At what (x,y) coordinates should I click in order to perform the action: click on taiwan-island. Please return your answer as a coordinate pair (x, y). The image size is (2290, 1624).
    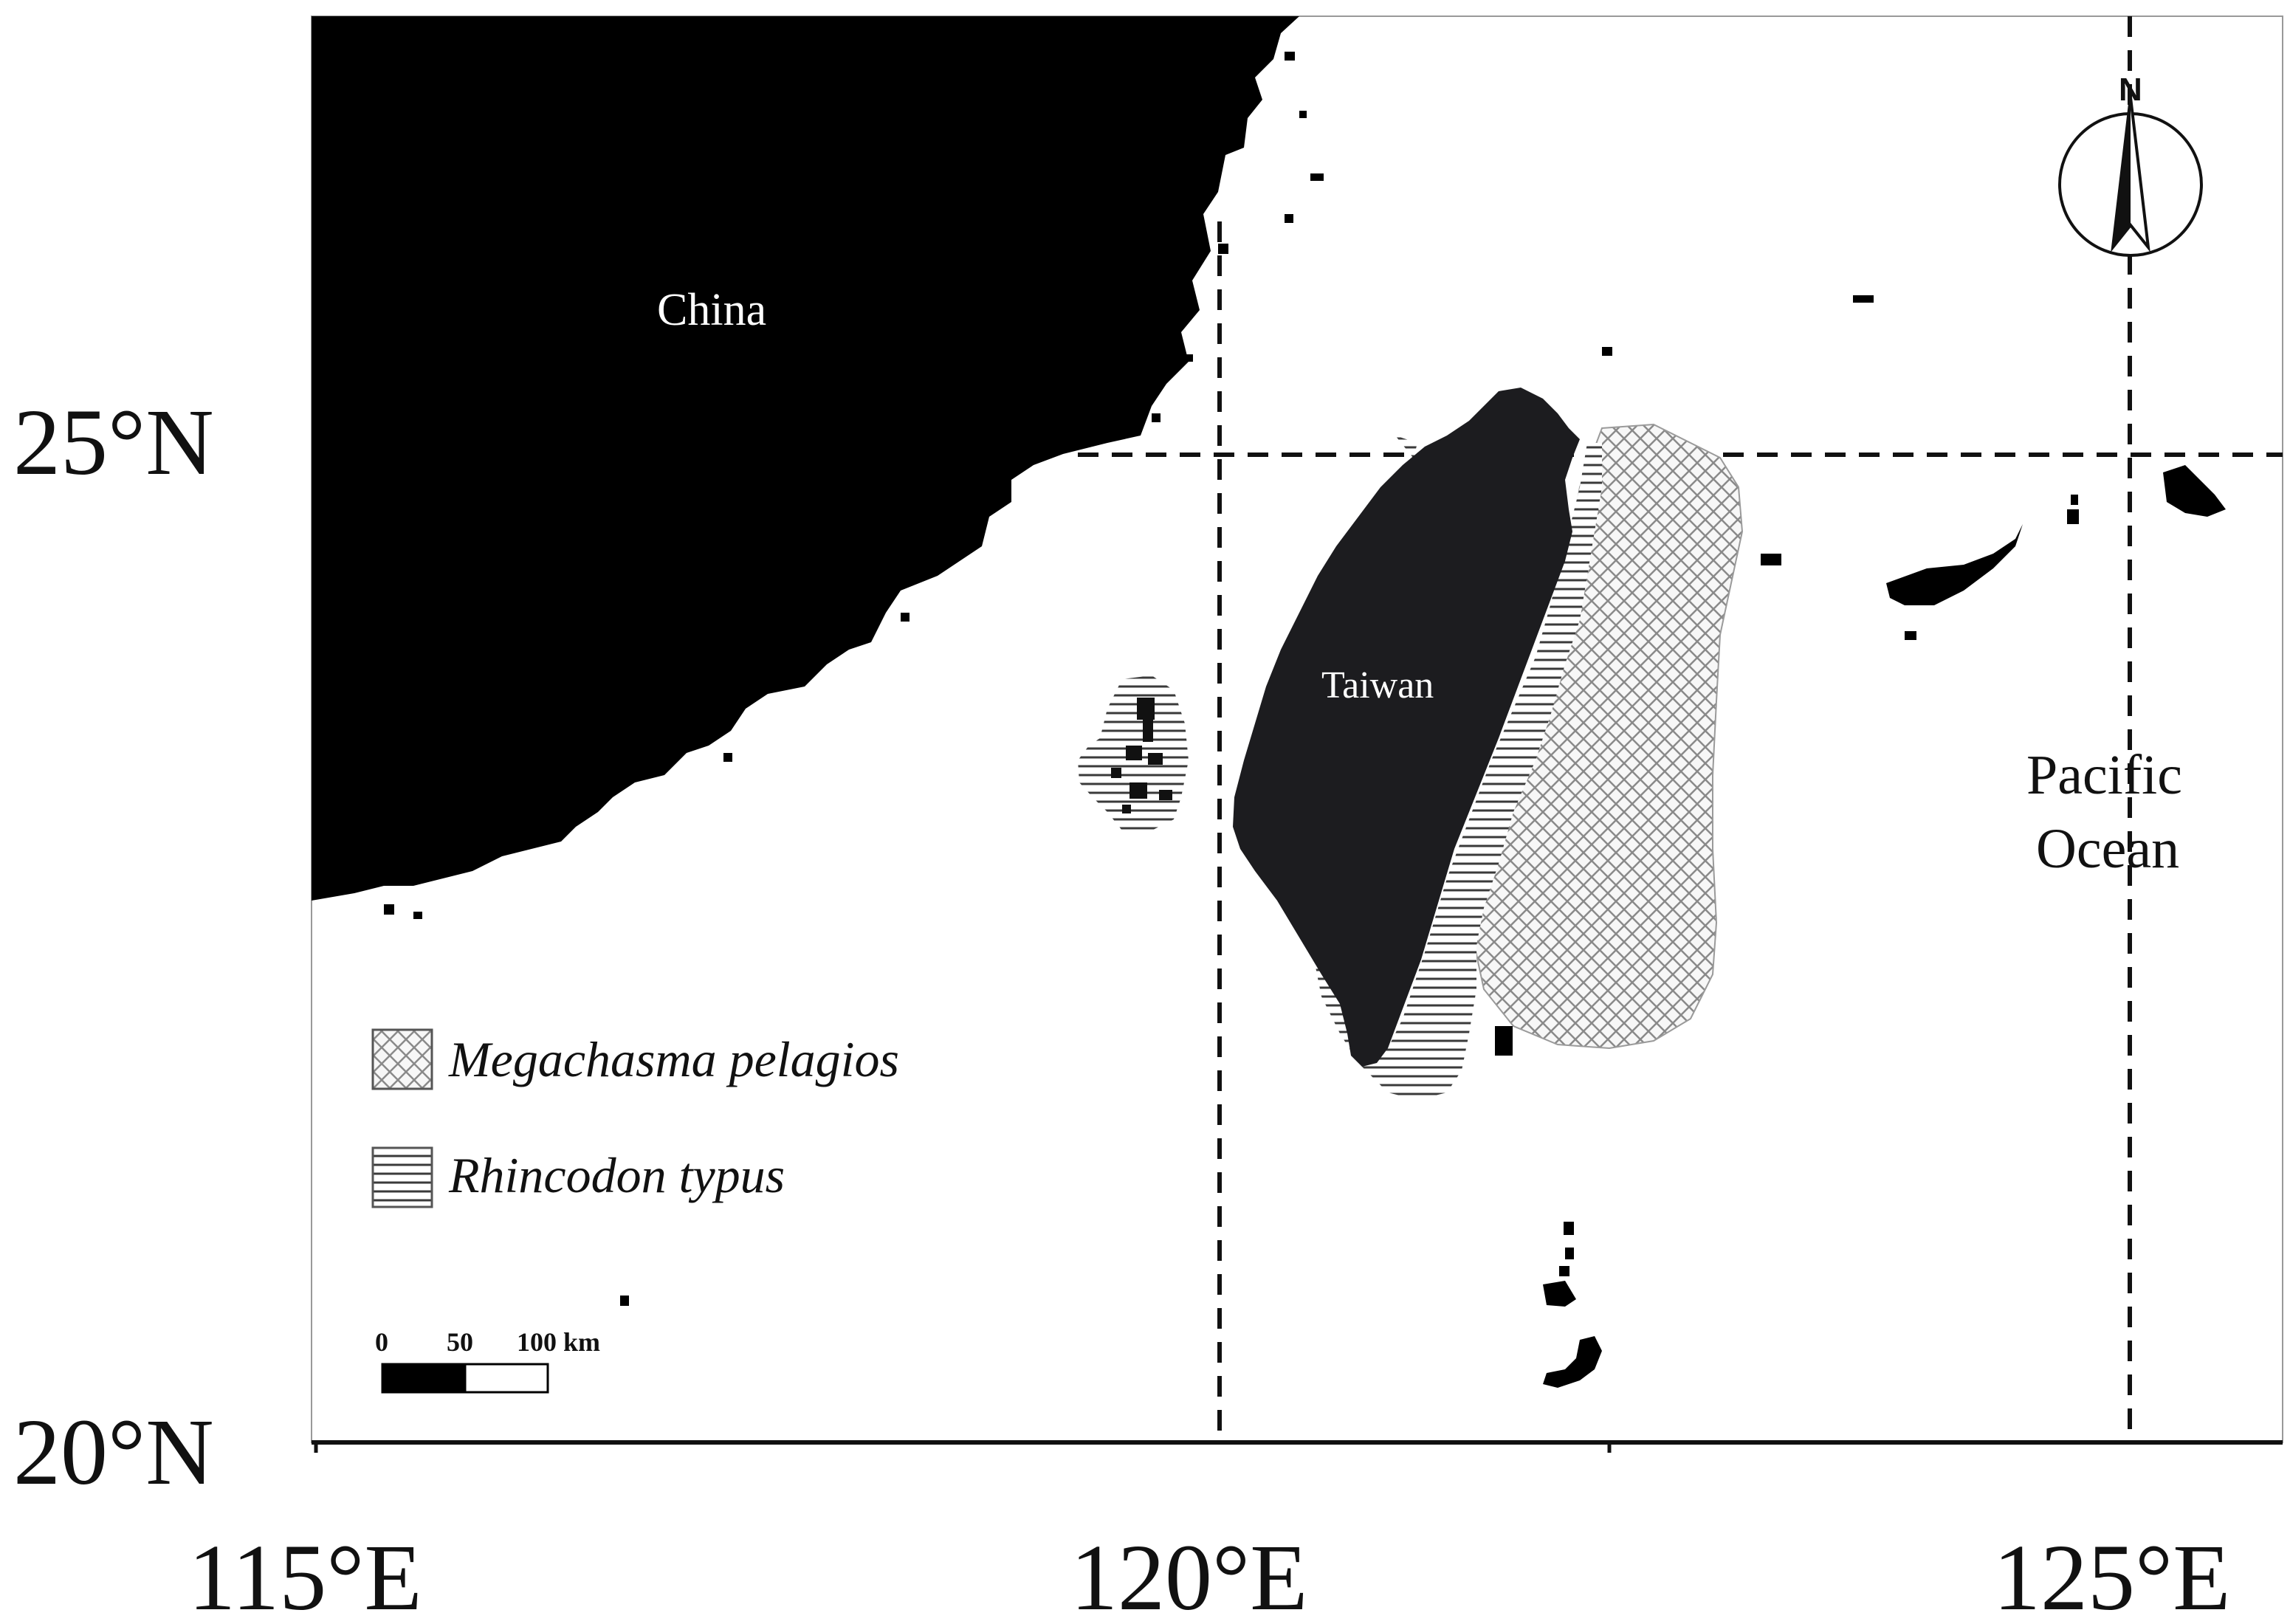
    Looking at the image, I should click on (1406, 727).